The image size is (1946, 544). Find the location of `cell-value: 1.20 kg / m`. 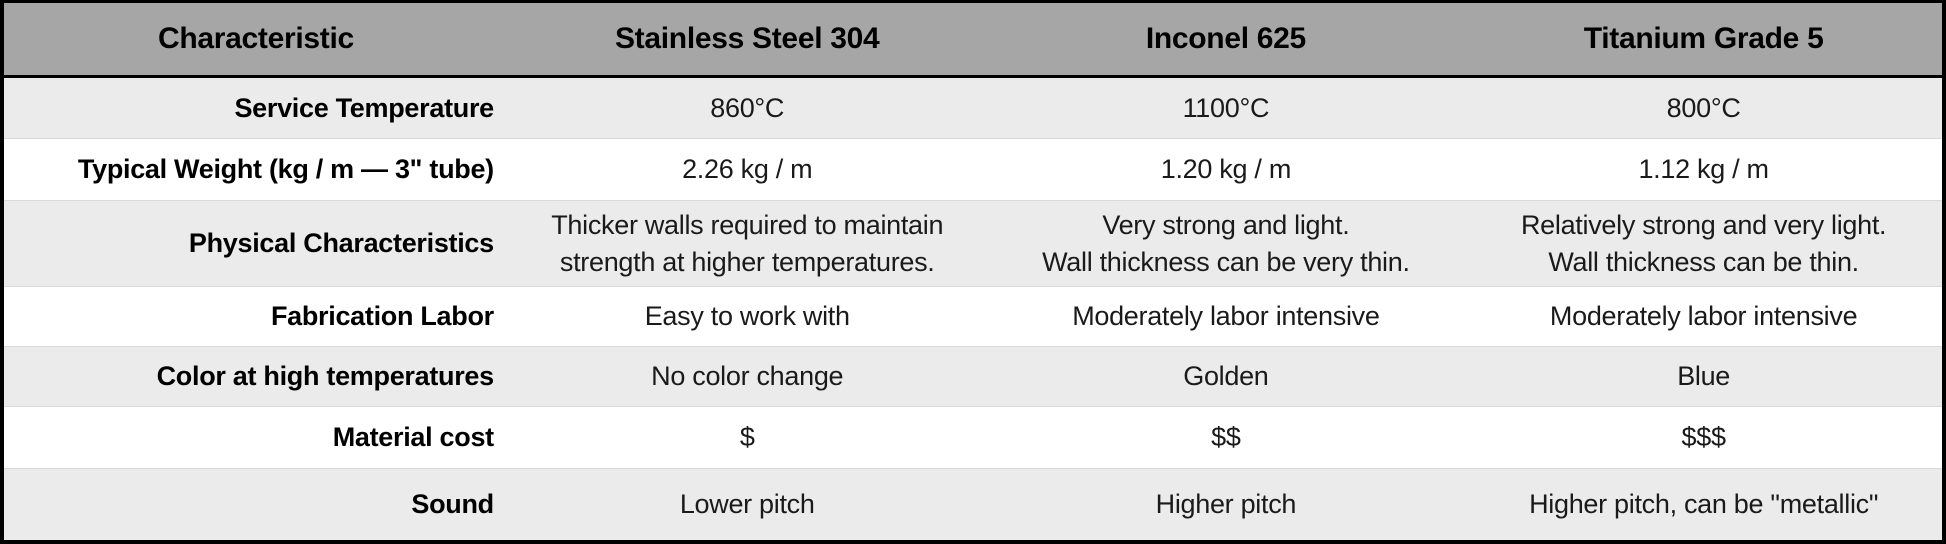

cell-value: 1.20 kg / m is located at coordinates (1226, 169).